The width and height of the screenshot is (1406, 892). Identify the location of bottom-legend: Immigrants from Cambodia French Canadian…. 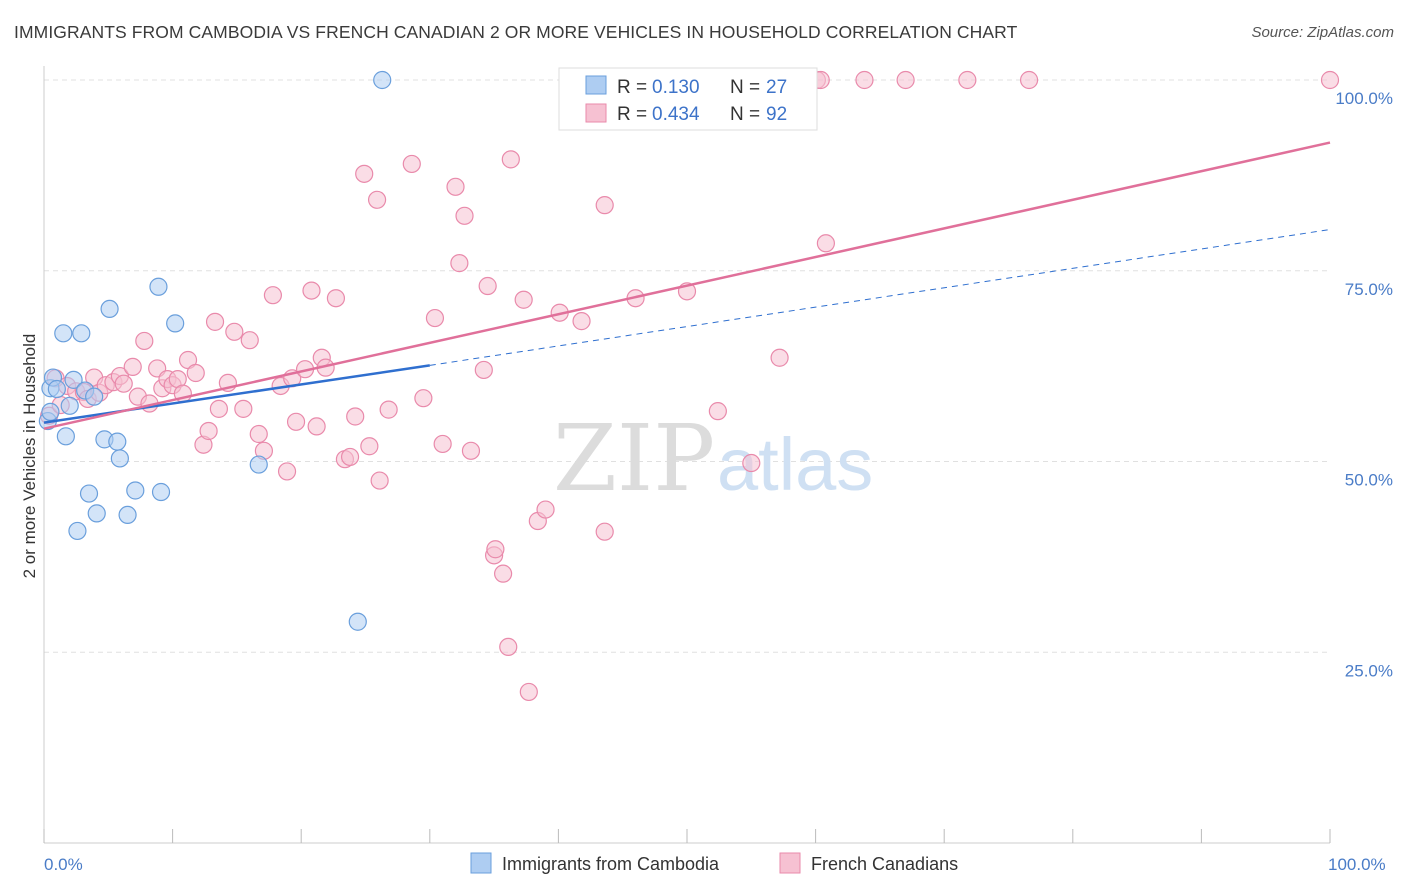
(714, 863).